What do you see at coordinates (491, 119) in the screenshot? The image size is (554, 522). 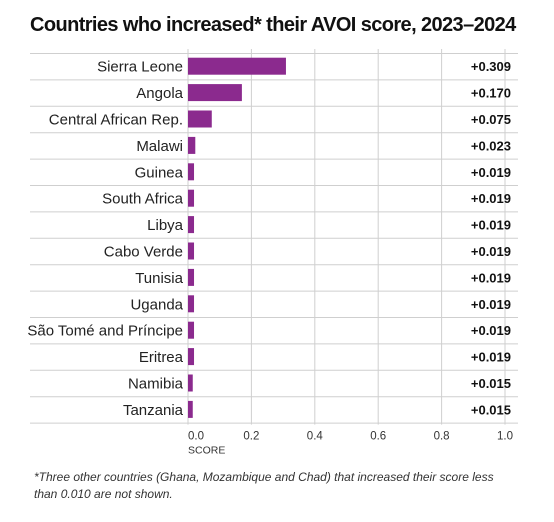 I see `value-label: +0.075` at bounding box center [491, 119].